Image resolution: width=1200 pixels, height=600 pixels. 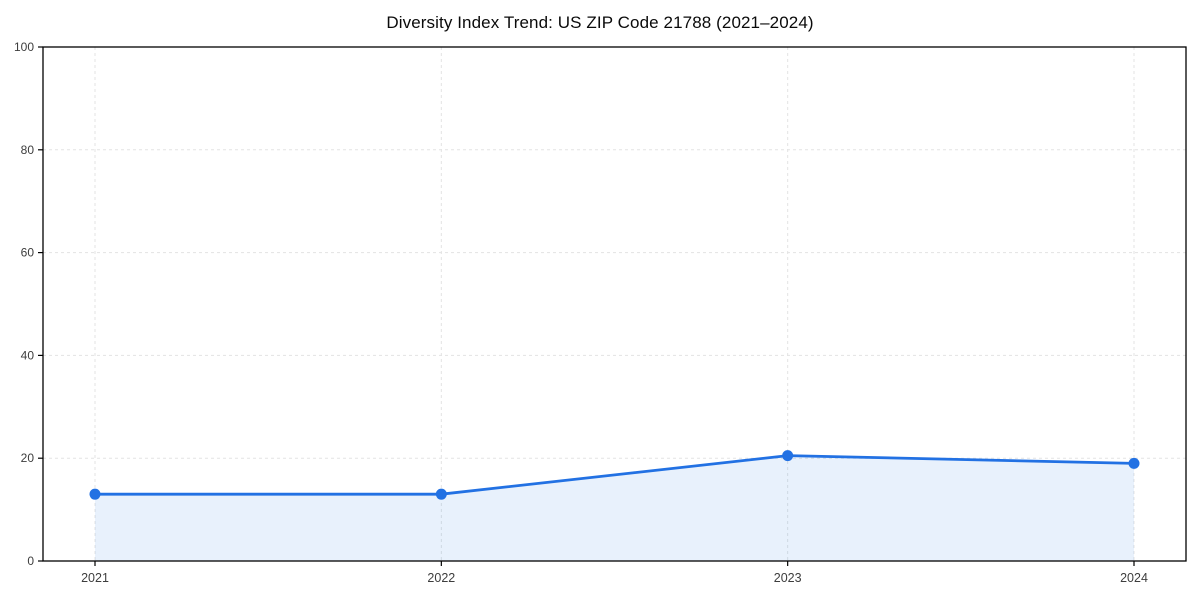 What do you see at coordinates (30, 561) in the screenshot?
I see `y-tick-label: 0` at bounding box center [30, 561].